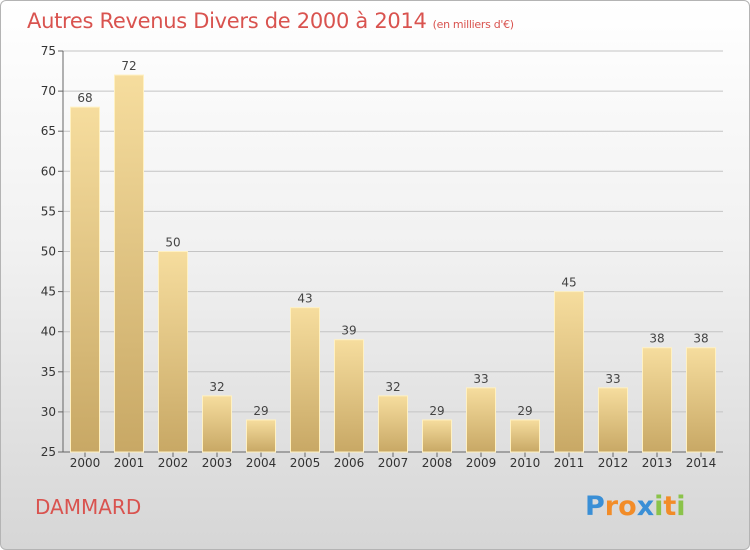 Image resolution: width=750 pixels, height=550 pixels. What do you see at coordinates (217, 463) in the screenshot?
I see `x-tick-label-2003: 2003` at bounding box center [217, 463].